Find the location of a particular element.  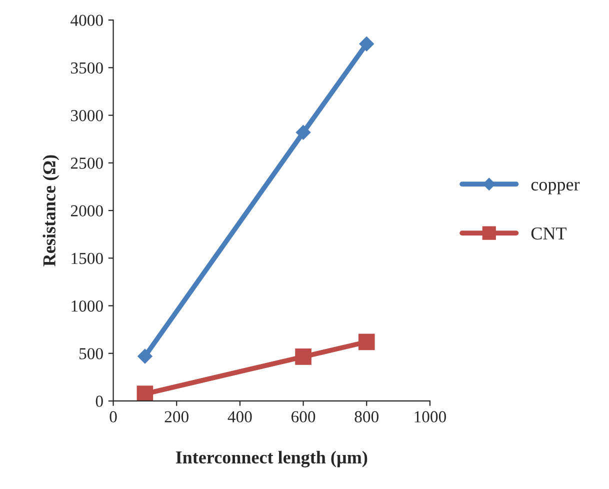

y-tick-label: 1500 is located at coordinates (87, 258).